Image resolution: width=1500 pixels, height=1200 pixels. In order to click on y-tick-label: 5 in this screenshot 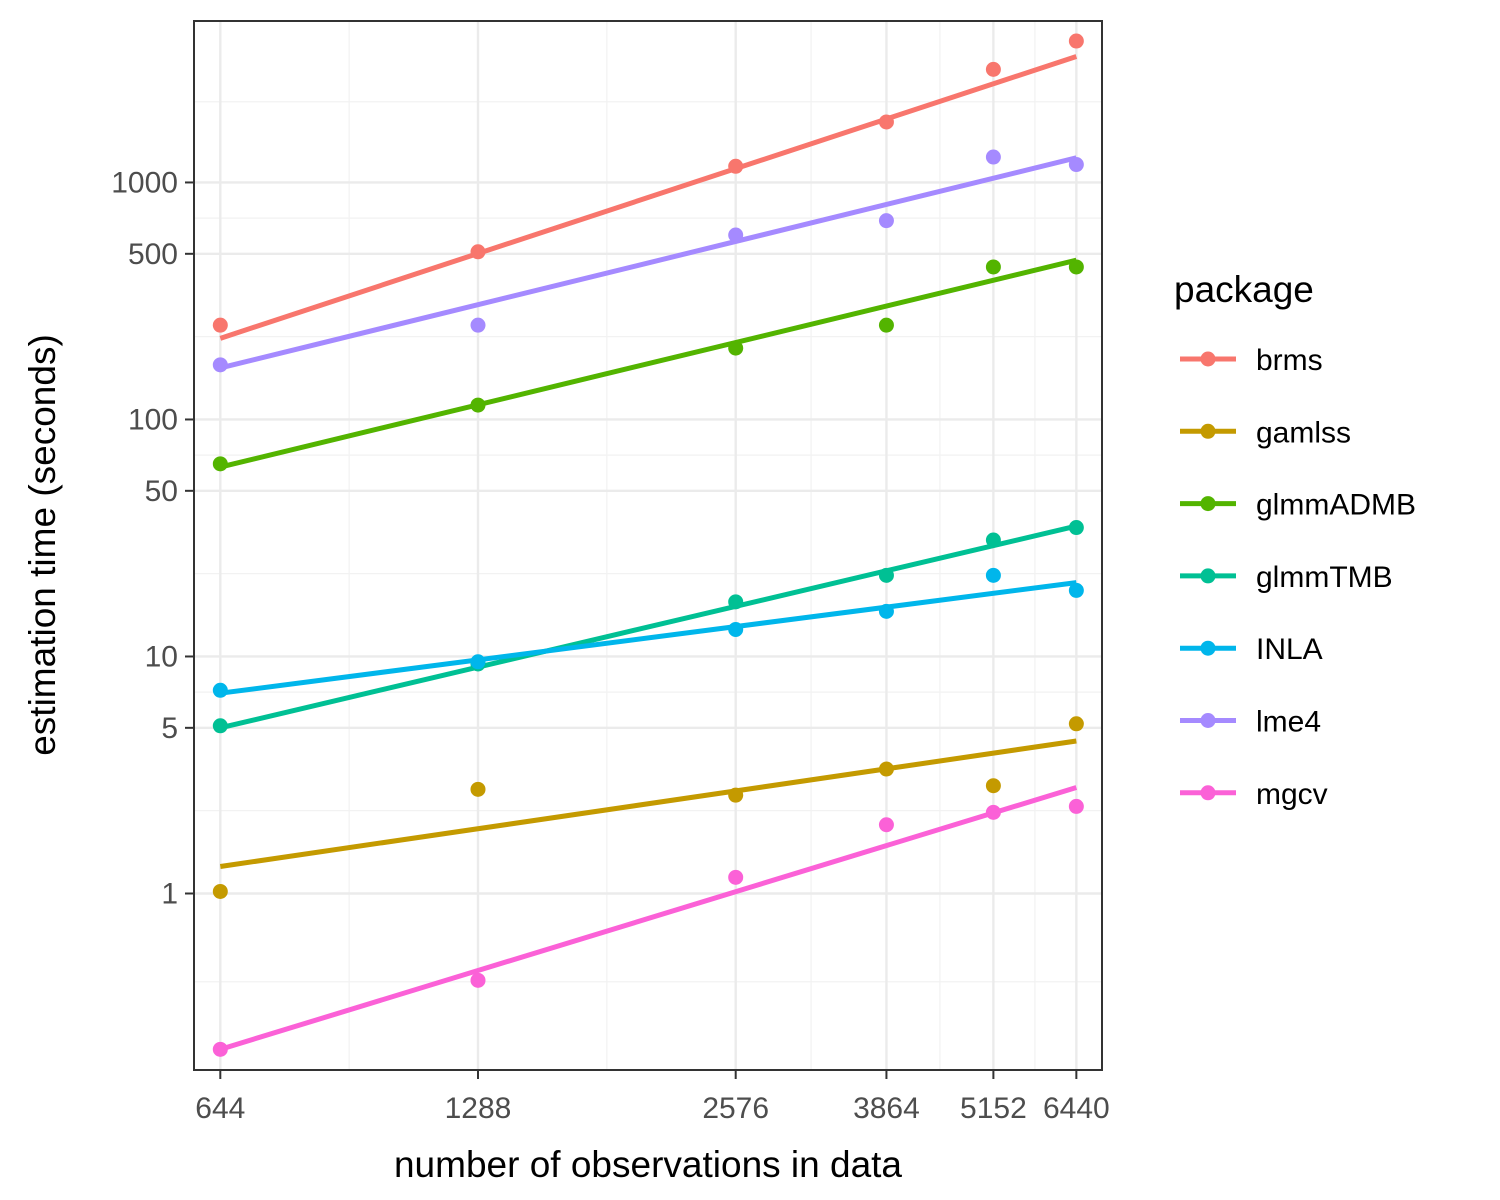, I will do `click(169, 728)`.